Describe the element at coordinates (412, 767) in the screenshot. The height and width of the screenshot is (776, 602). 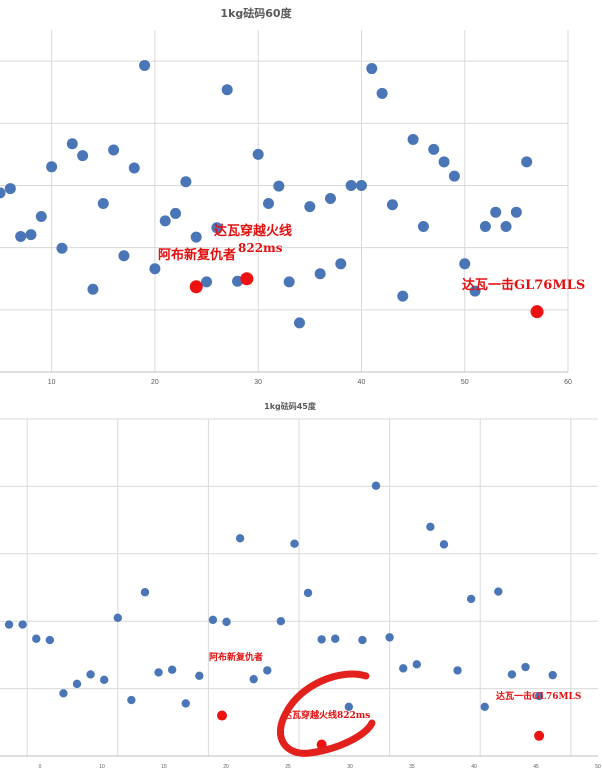
I see `x-tick-label: 35` at that location.